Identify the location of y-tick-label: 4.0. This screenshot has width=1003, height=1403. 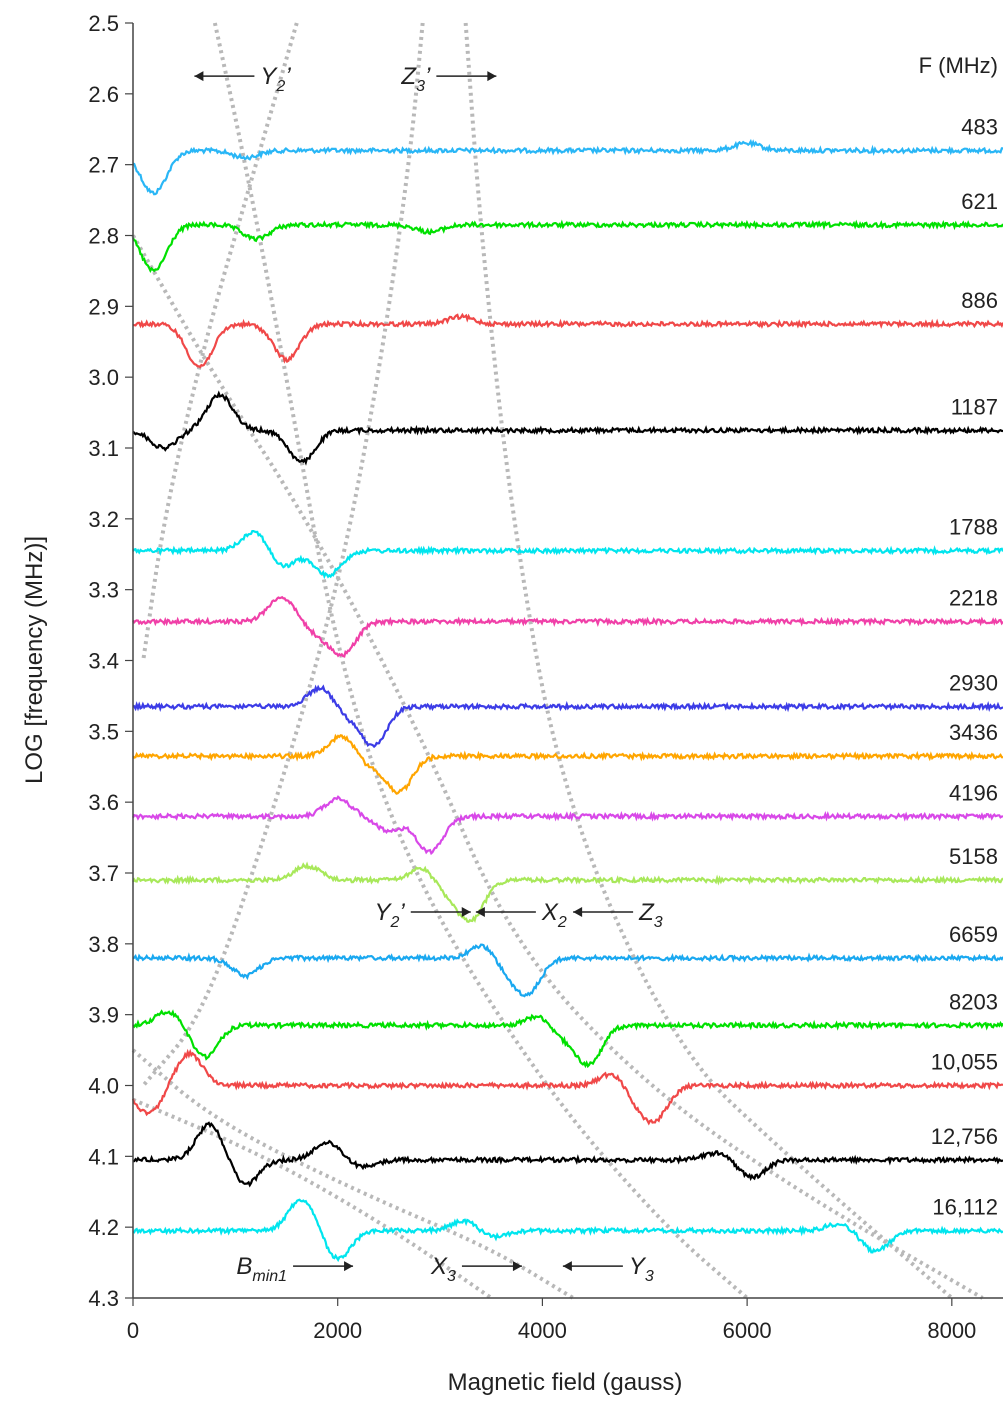
(103, 1086).